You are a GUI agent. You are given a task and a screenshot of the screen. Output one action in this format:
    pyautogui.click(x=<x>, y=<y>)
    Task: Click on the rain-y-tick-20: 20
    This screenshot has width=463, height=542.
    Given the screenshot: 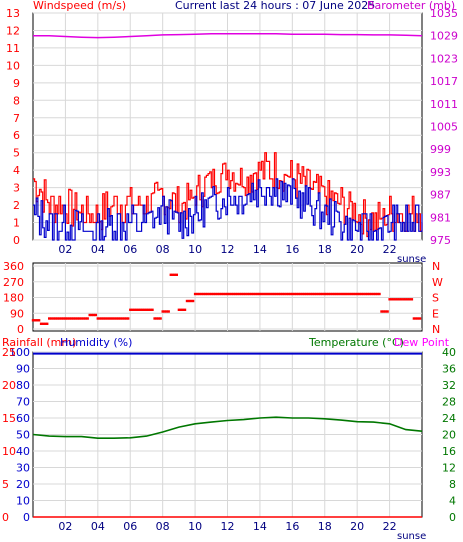 What is the action you would take?
    pyautogui.click(x=9, y=385)
    